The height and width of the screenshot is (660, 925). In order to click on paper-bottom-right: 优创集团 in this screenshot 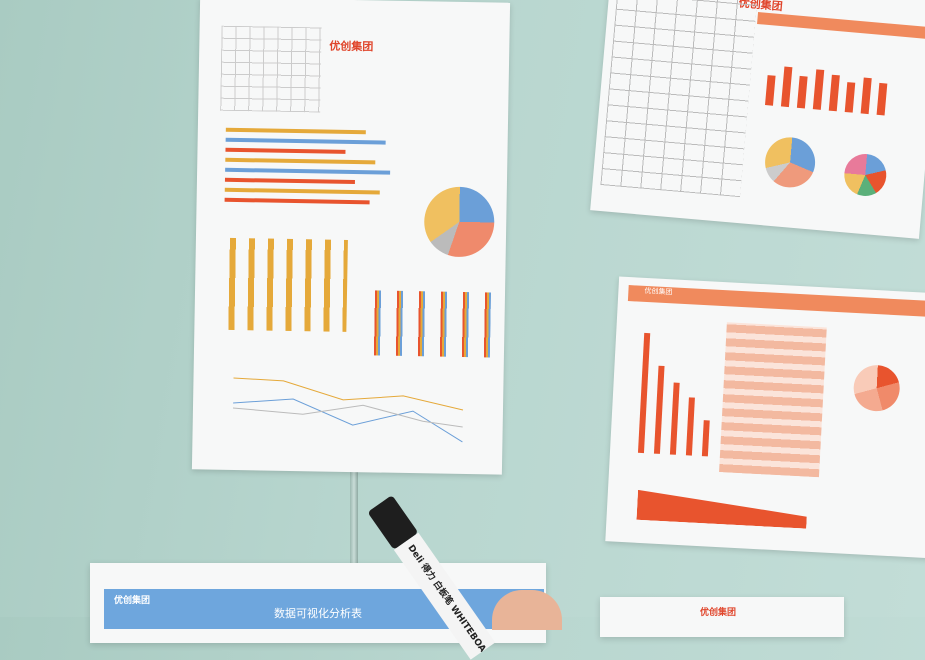, I will do `click(722, 617)`.